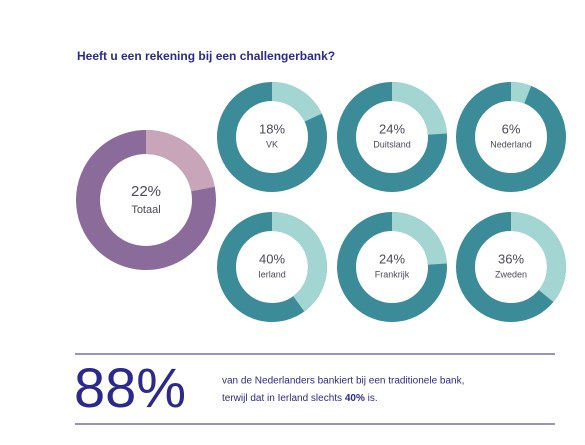 Image resolution: width=585 pixels, height=445 pixels. What do you see at coordinates (145, 210) in the screenshot?
I see `donut-label: Totaal` at bounding box center [145, 210].